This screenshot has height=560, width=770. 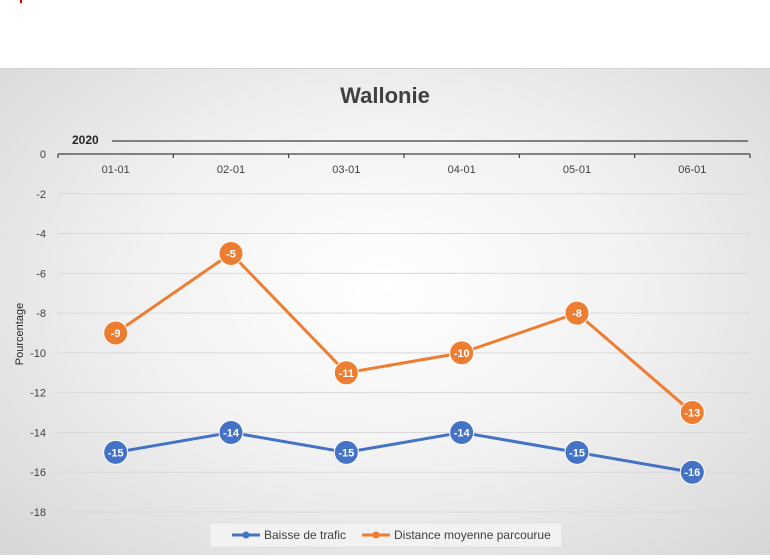 What do you see at coordinates (462, 170) in the screenshot?
I see `x-tick-label-3: 04-01` at bounding box center [462, 170].